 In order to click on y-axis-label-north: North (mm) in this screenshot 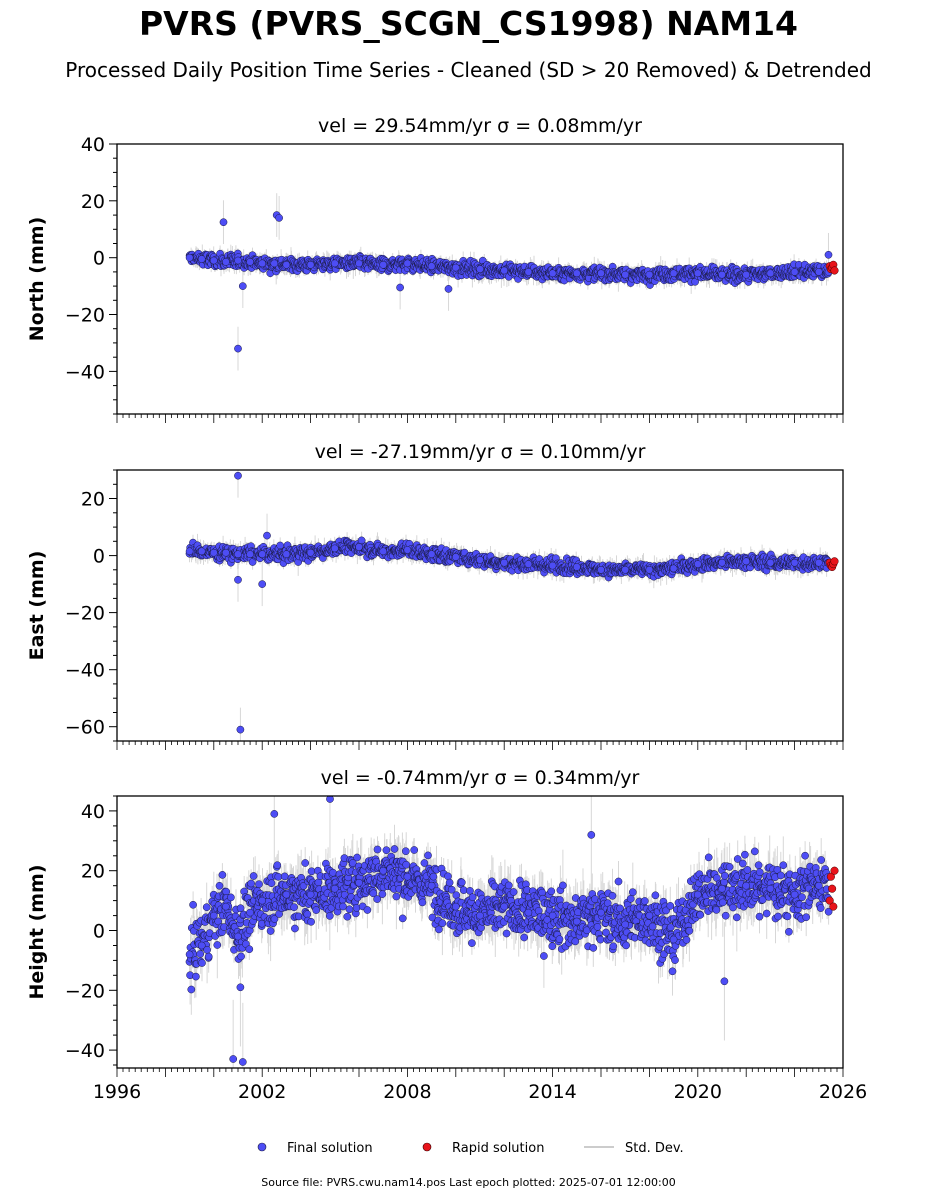, I will do `click(37, 279)`.